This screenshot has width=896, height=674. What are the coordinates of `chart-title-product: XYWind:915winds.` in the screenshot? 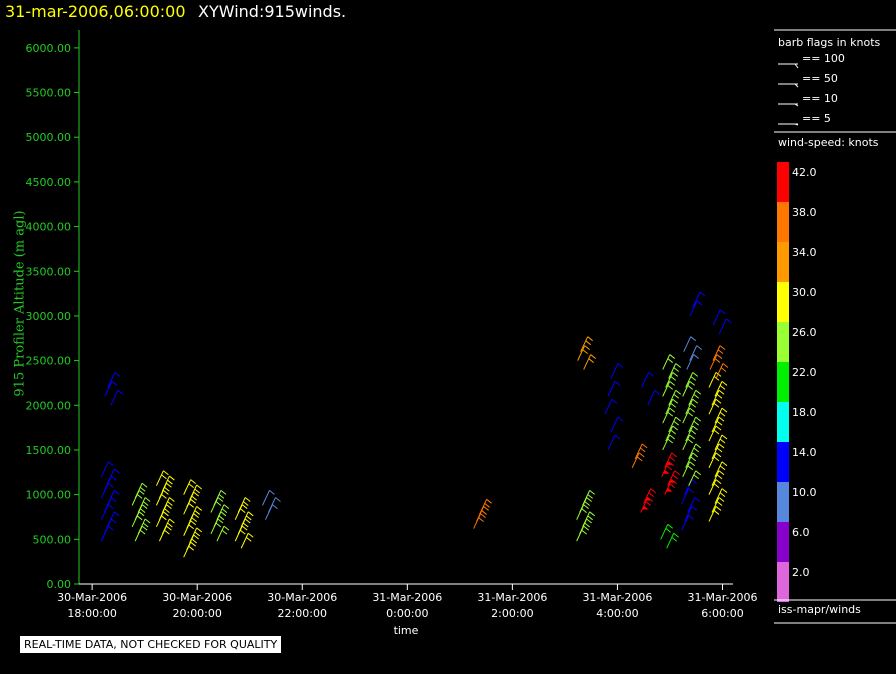 It's located at (272, 11).